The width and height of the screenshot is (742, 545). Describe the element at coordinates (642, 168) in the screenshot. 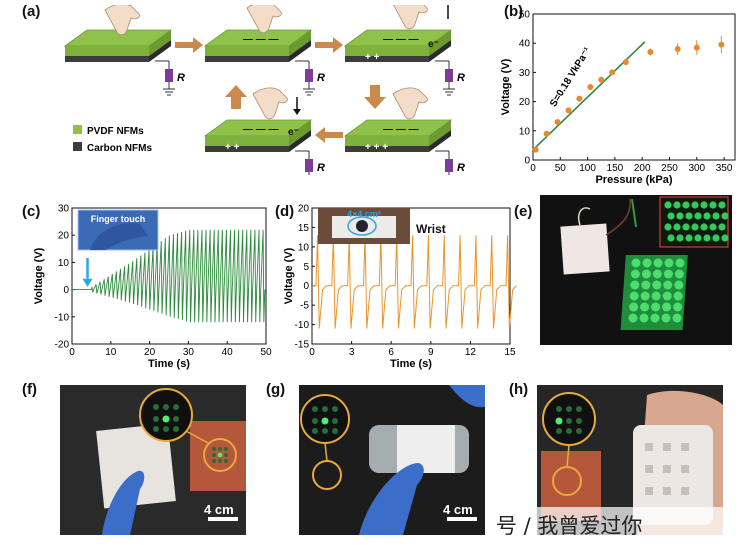

I see `x-tick-label: 200` at that location.